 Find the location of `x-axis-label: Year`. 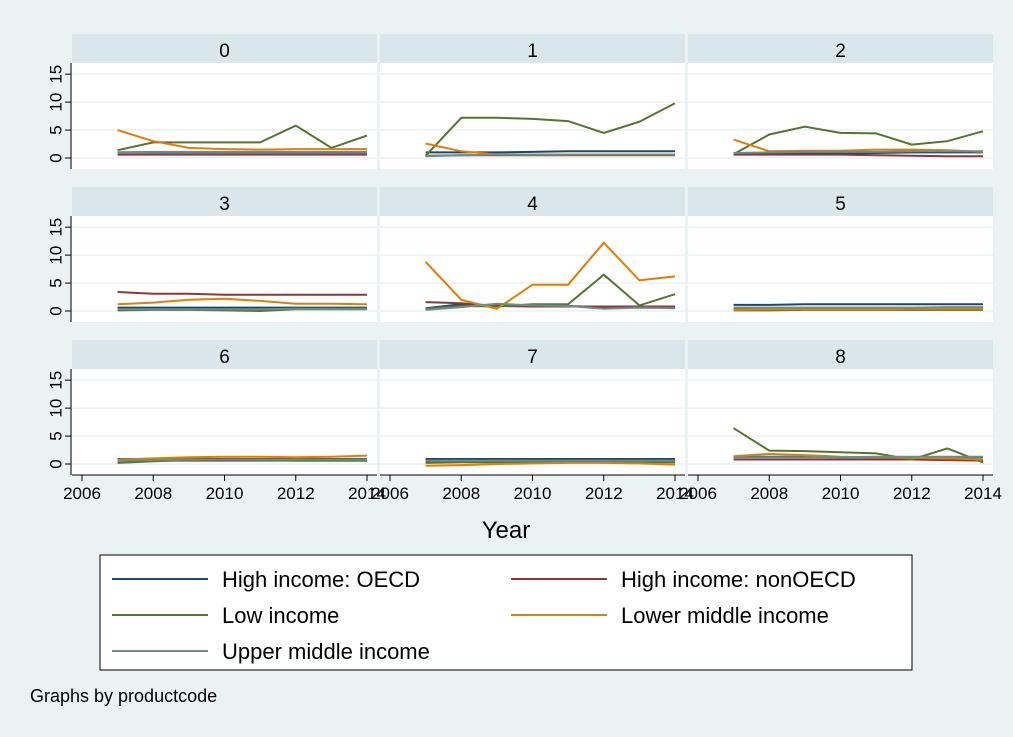

x-axis-label: Year is located at coordinates (506, 530).